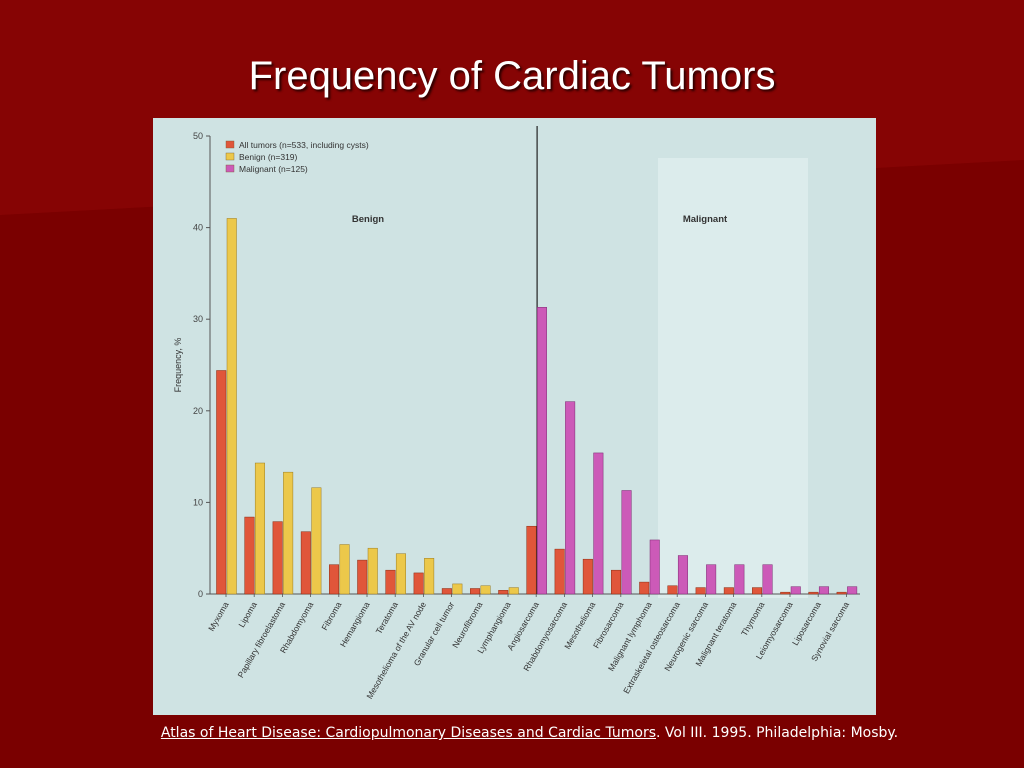 The width and height of the screenshot is (1024, 768). What do you see at coordinates (777, 733) in the screenshot?
I see `citation-details: . Vol III. 1995. Philadelphia: Mosby.` at bounding box center [777, 733].